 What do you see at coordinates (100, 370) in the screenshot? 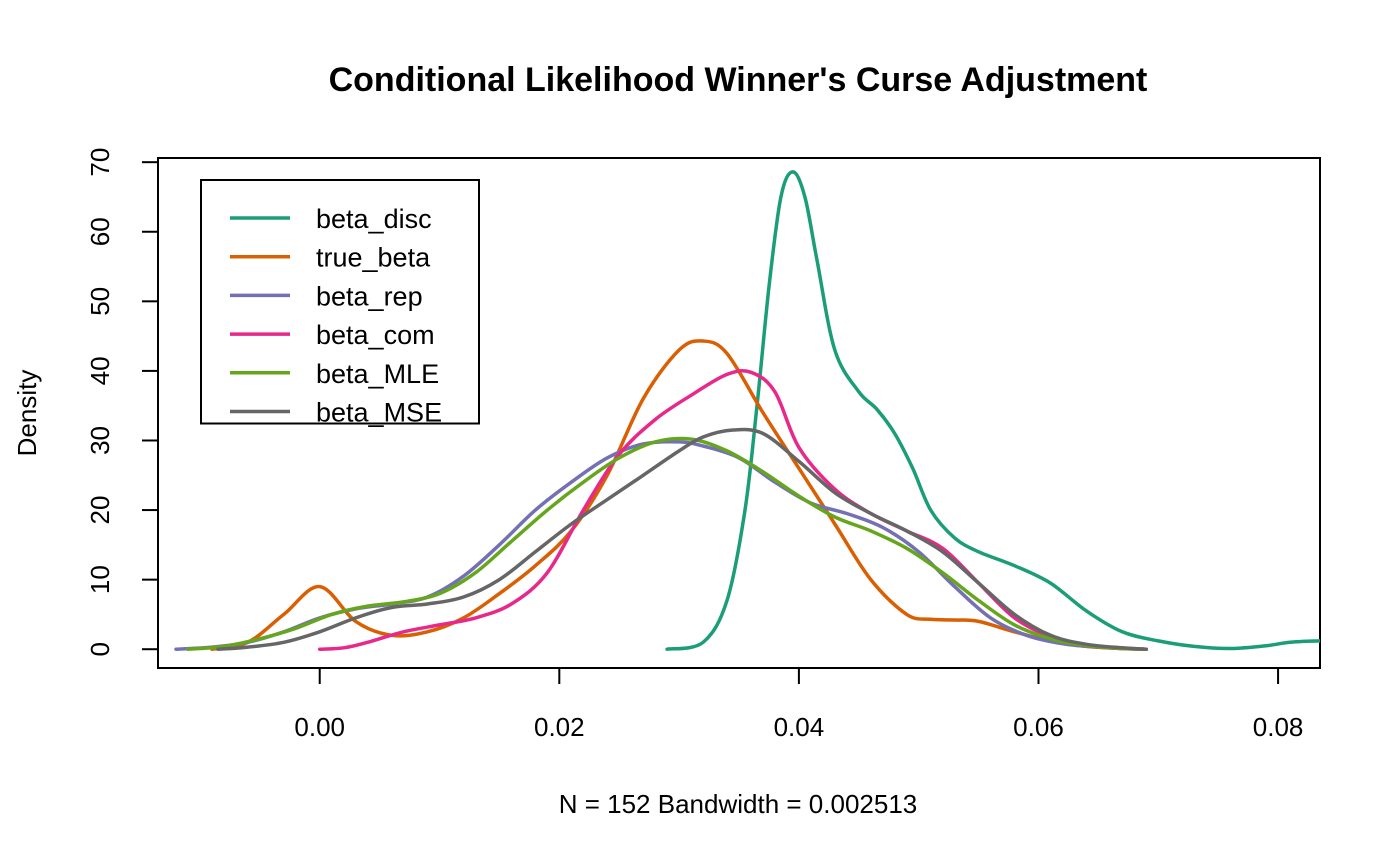
I see `y-tick-label: 40` at bounding box center [100, 370].